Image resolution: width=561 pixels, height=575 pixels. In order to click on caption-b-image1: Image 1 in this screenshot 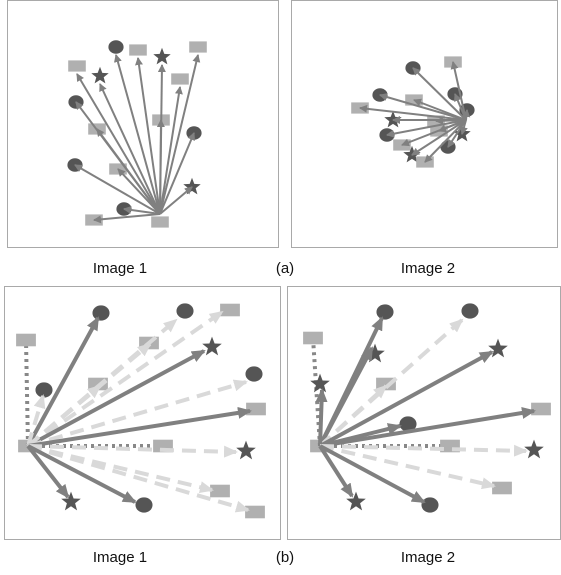, I will do `click(120, 557)`.